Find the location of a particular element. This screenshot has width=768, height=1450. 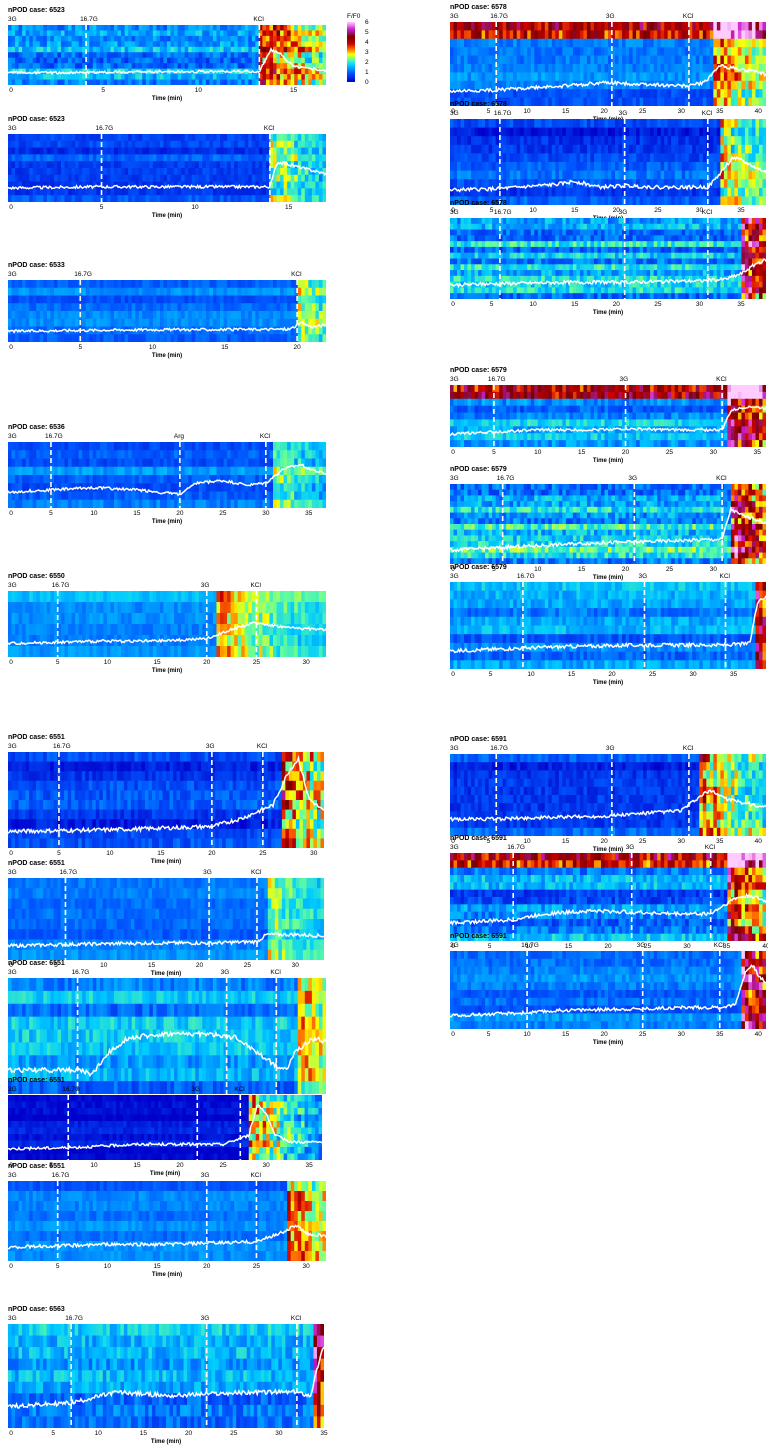

x-tick-label: 25 is located at coordinates (256, 662).